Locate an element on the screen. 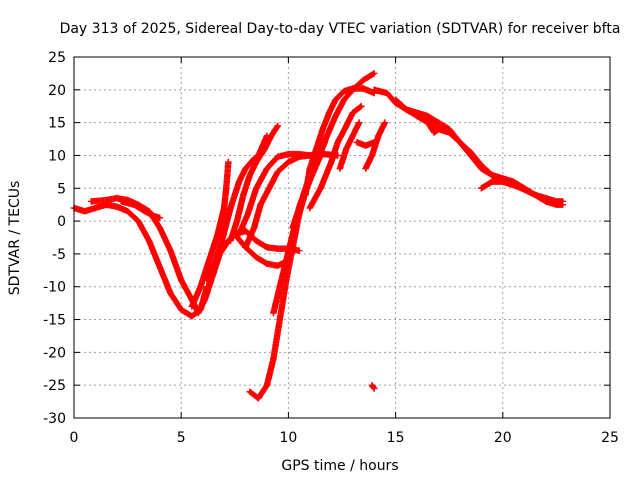  y-tick-label: 25 is located at coordinates (57, 58).